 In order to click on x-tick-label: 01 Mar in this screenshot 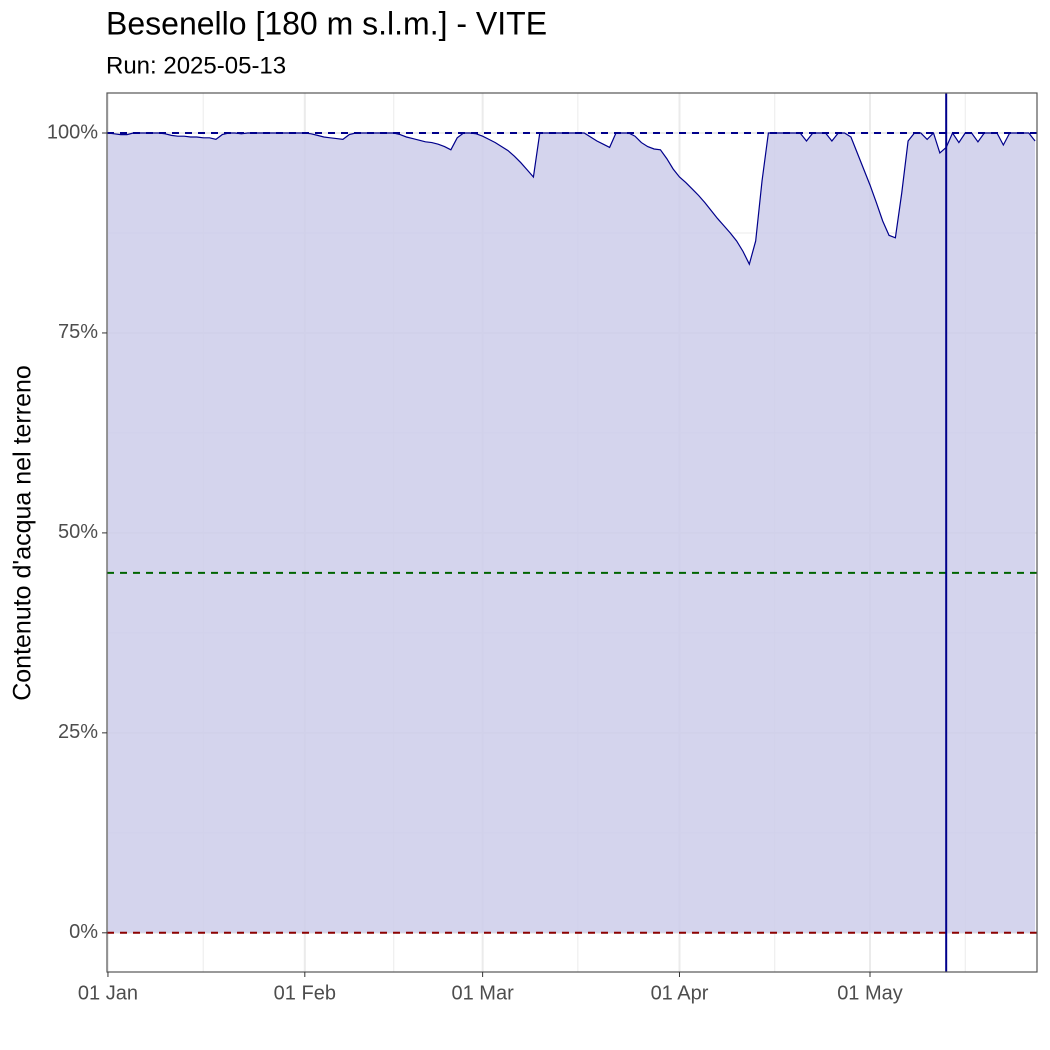, I will do `click(482, 993)`.